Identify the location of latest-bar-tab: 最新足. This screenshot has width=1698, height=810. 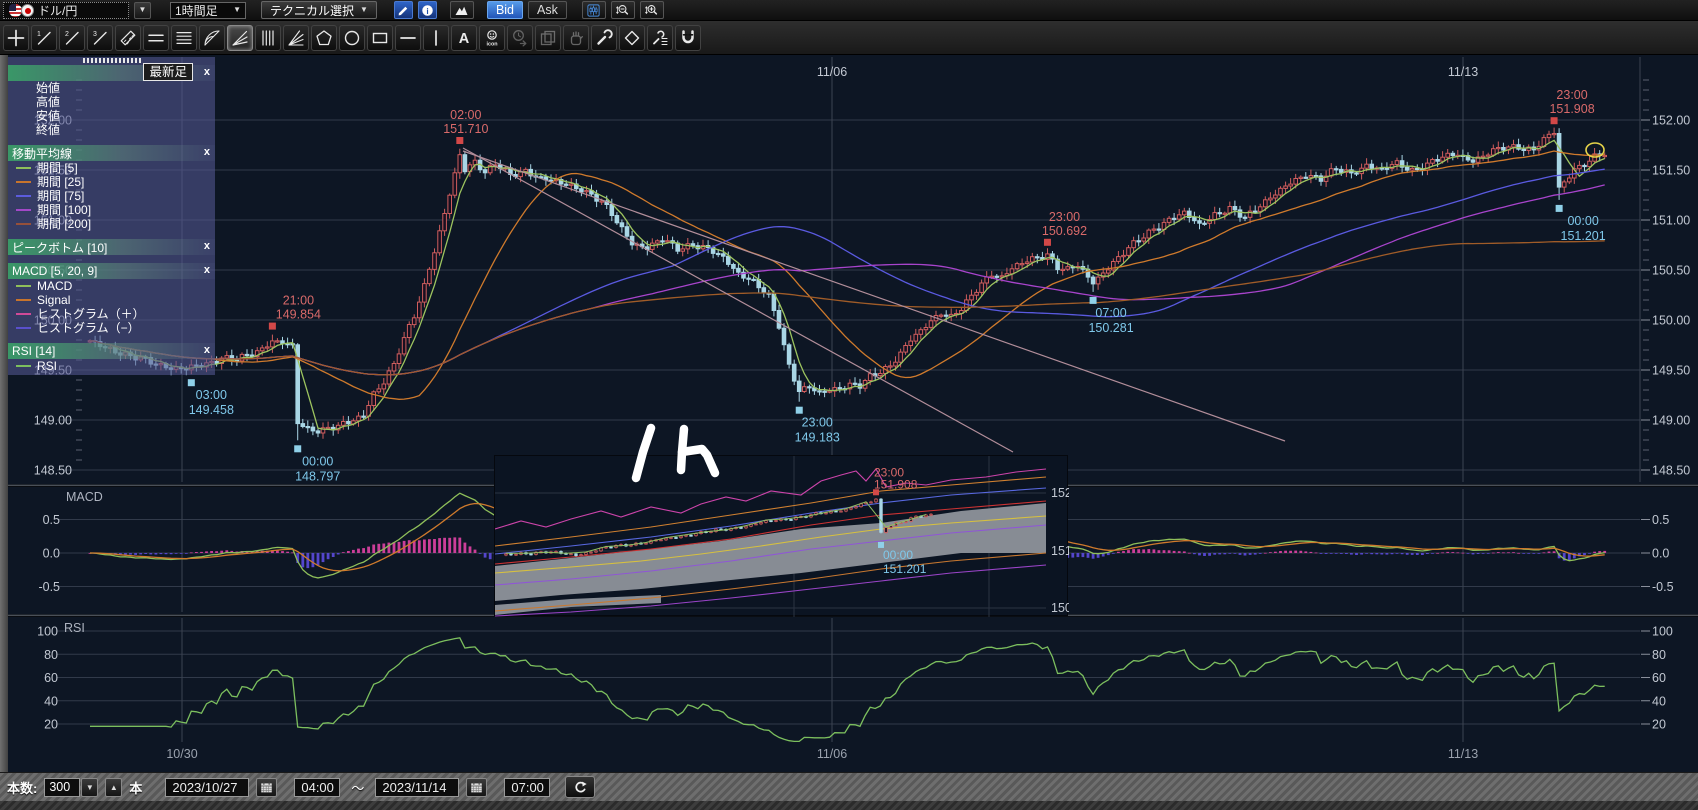
(168, 72).